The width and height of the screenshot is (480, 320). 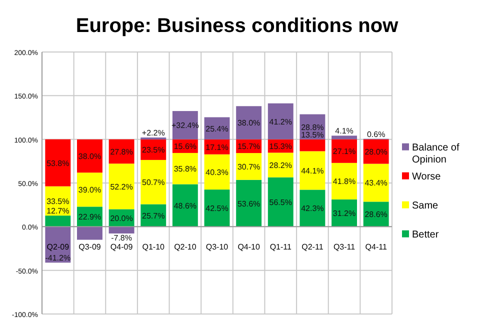 I want to click on data-label: 53.6%, so click(x=248, y=203).